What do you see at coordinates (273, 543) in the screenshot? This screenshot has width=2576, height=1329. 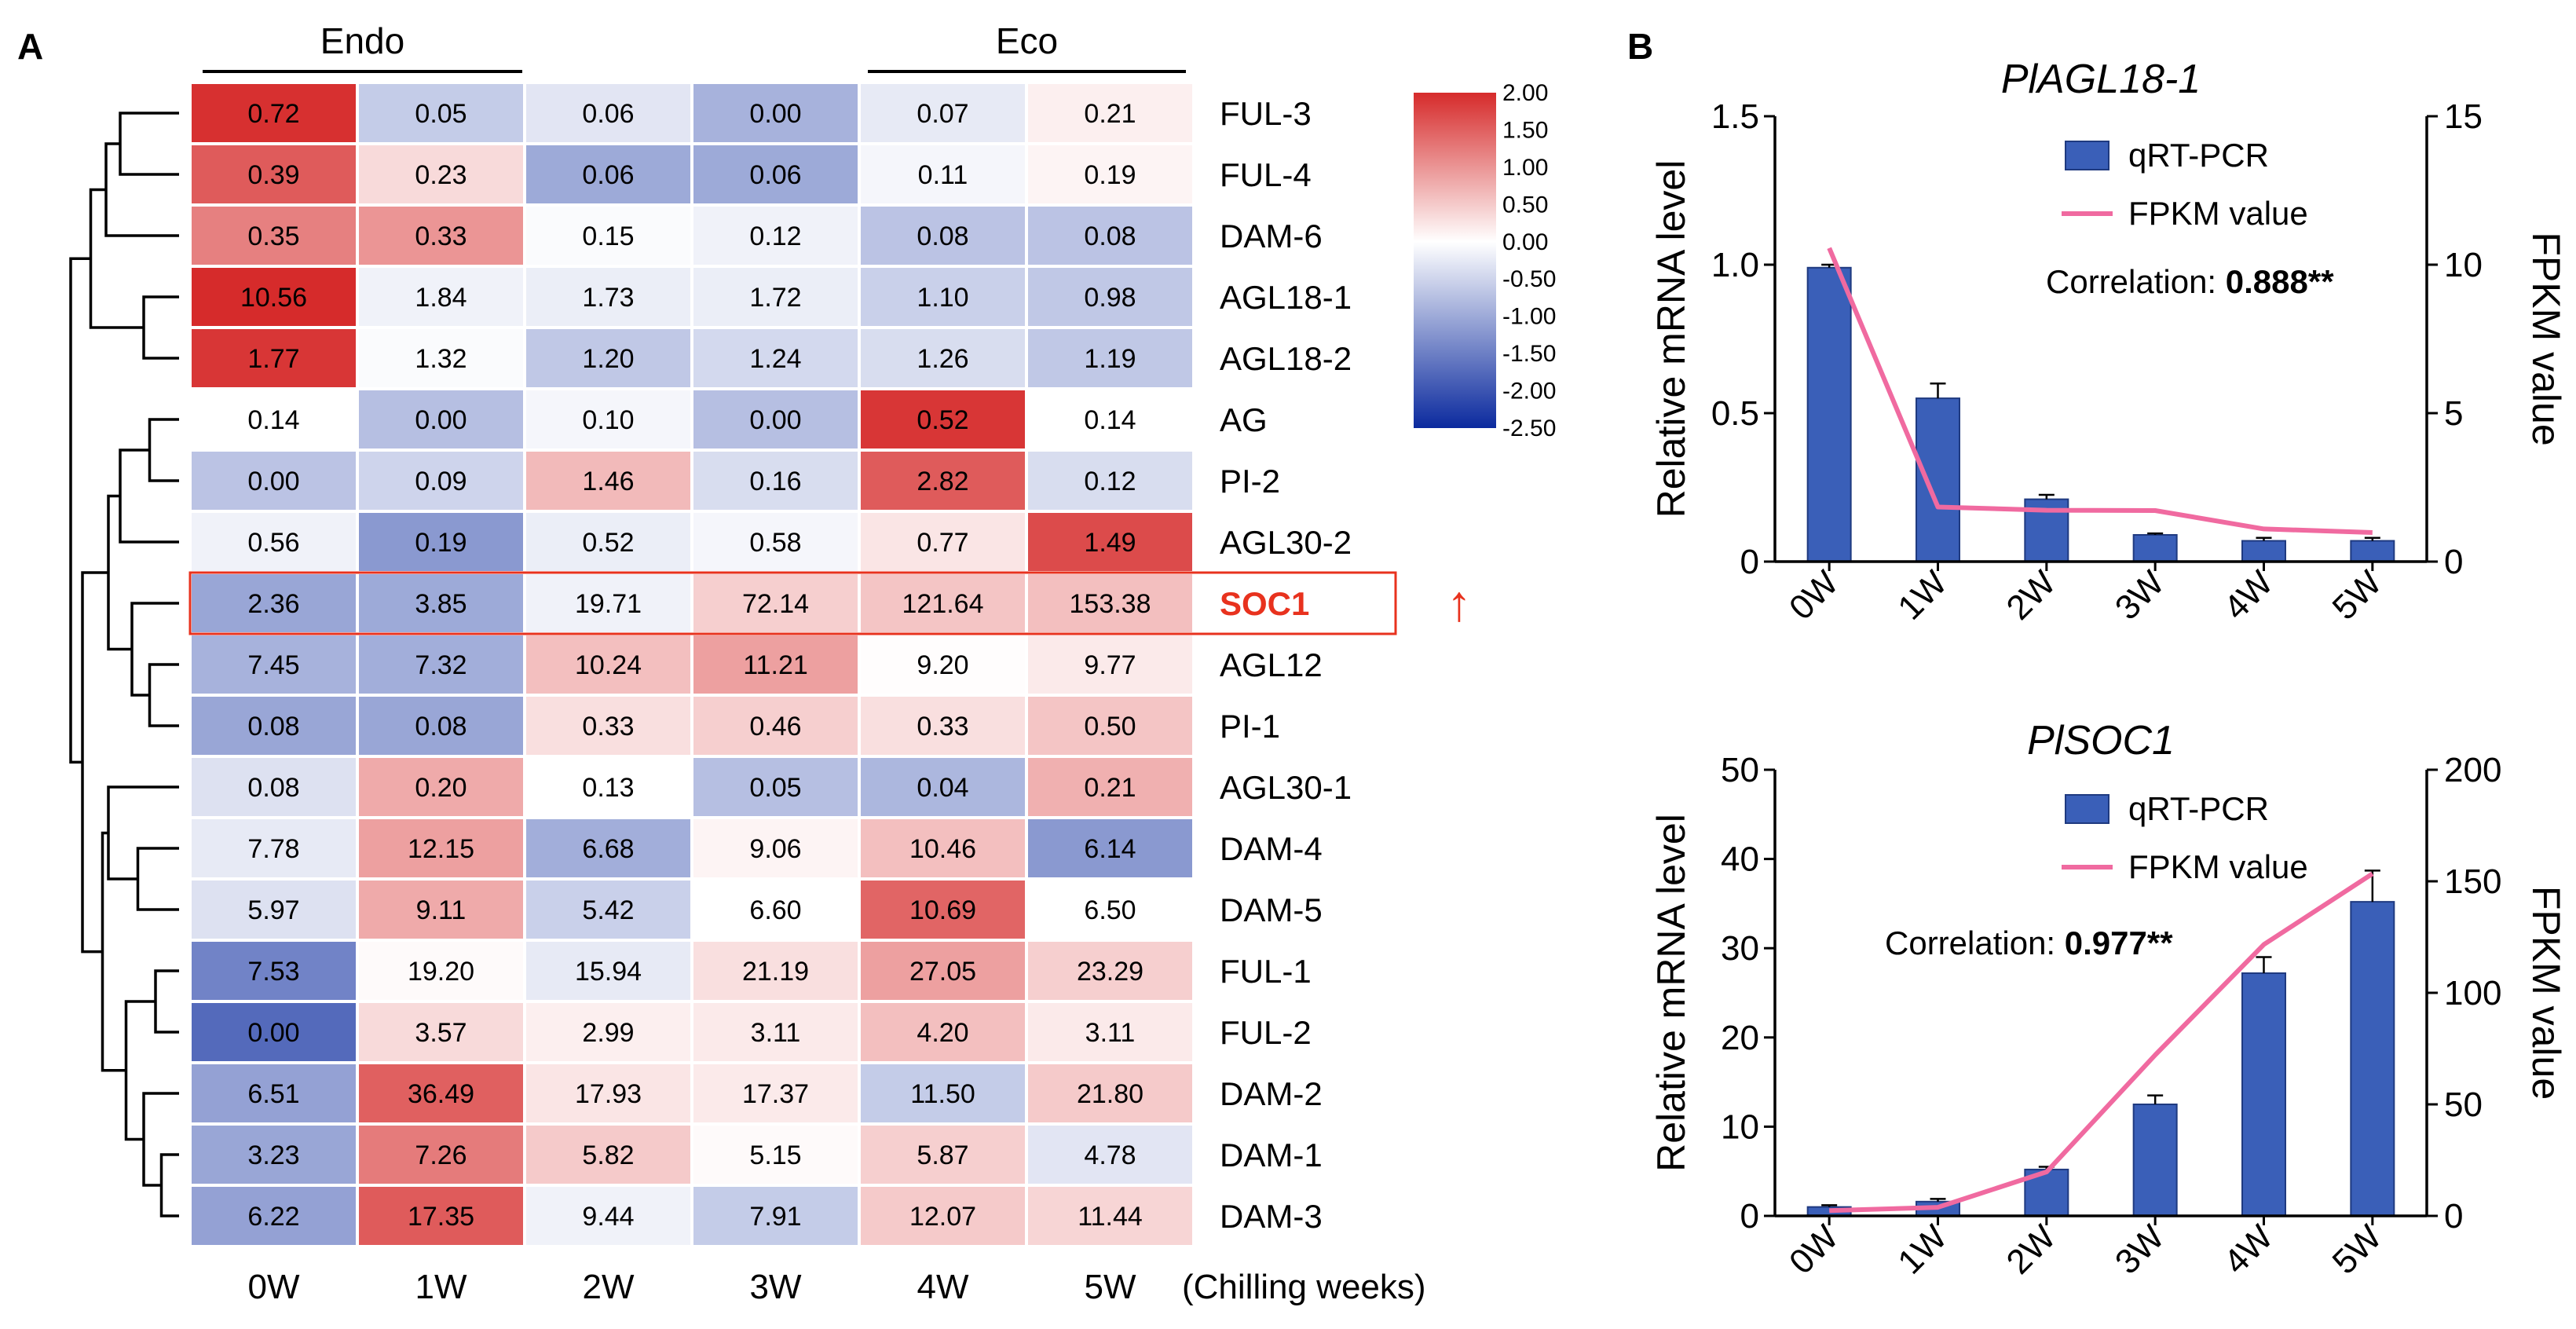 I see `cell-value: 0.56` at bounding box center [273, 543].